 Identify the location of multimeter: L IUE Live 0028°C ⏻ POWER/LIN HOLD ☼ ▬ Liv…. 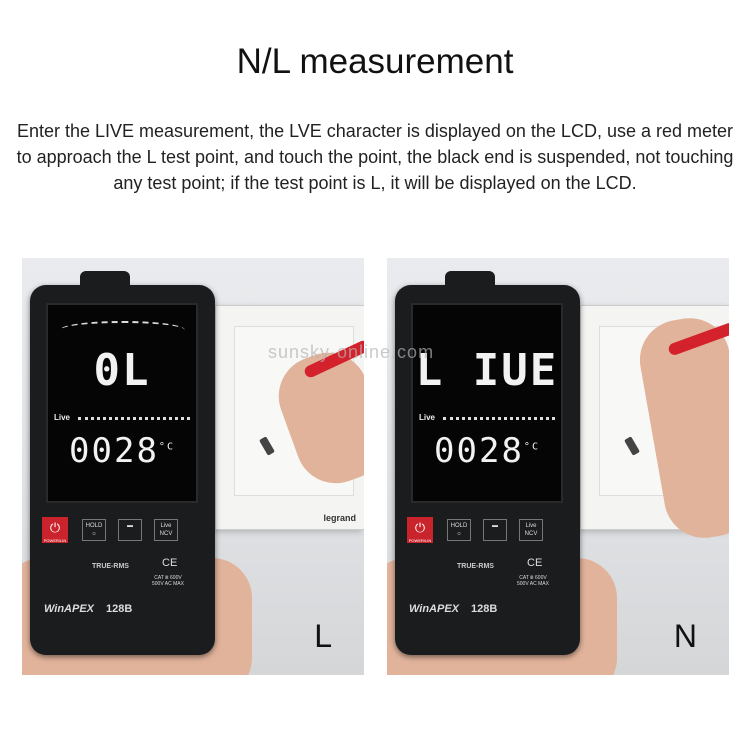
(487, 463).